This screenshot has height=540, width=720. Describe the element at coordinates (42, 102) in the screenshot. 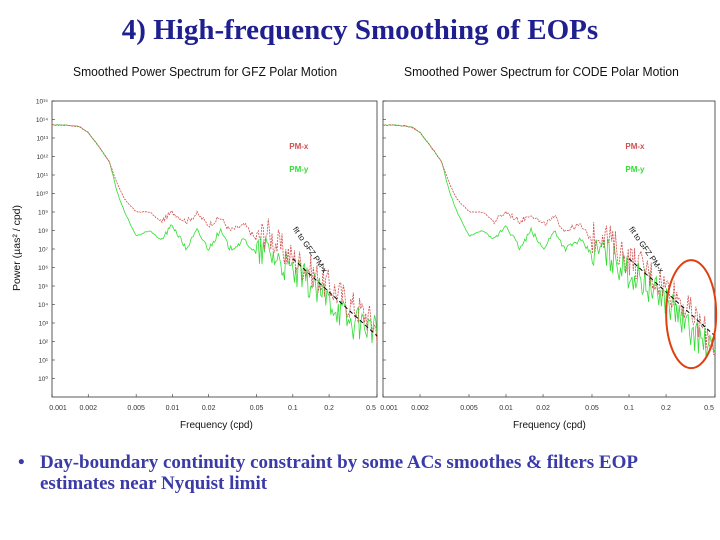

I see `y-tick-label: 10¹⁵` at that location.